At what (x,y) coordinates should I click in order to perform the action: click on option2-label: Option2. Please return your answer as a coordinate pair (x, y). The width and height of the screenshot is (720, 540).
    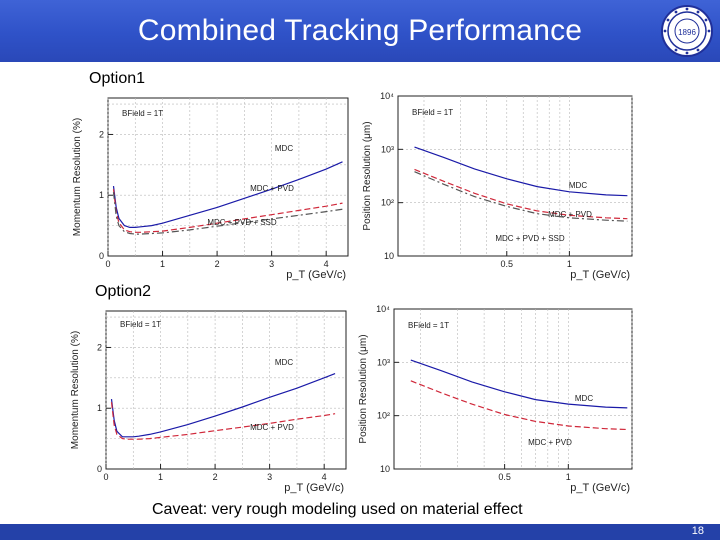
    Looking at the image, I should click on (123, 291).